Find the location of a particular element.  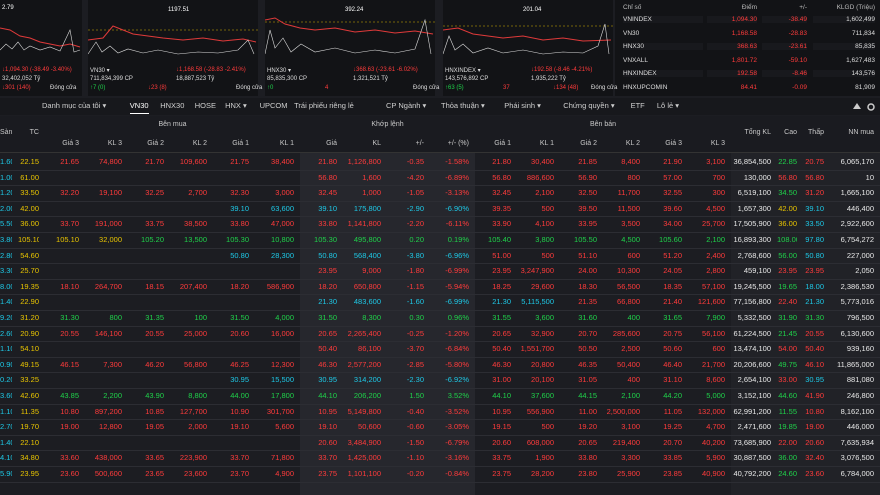

table-cell: 17,505,900 is located at coordinates (752, 224).